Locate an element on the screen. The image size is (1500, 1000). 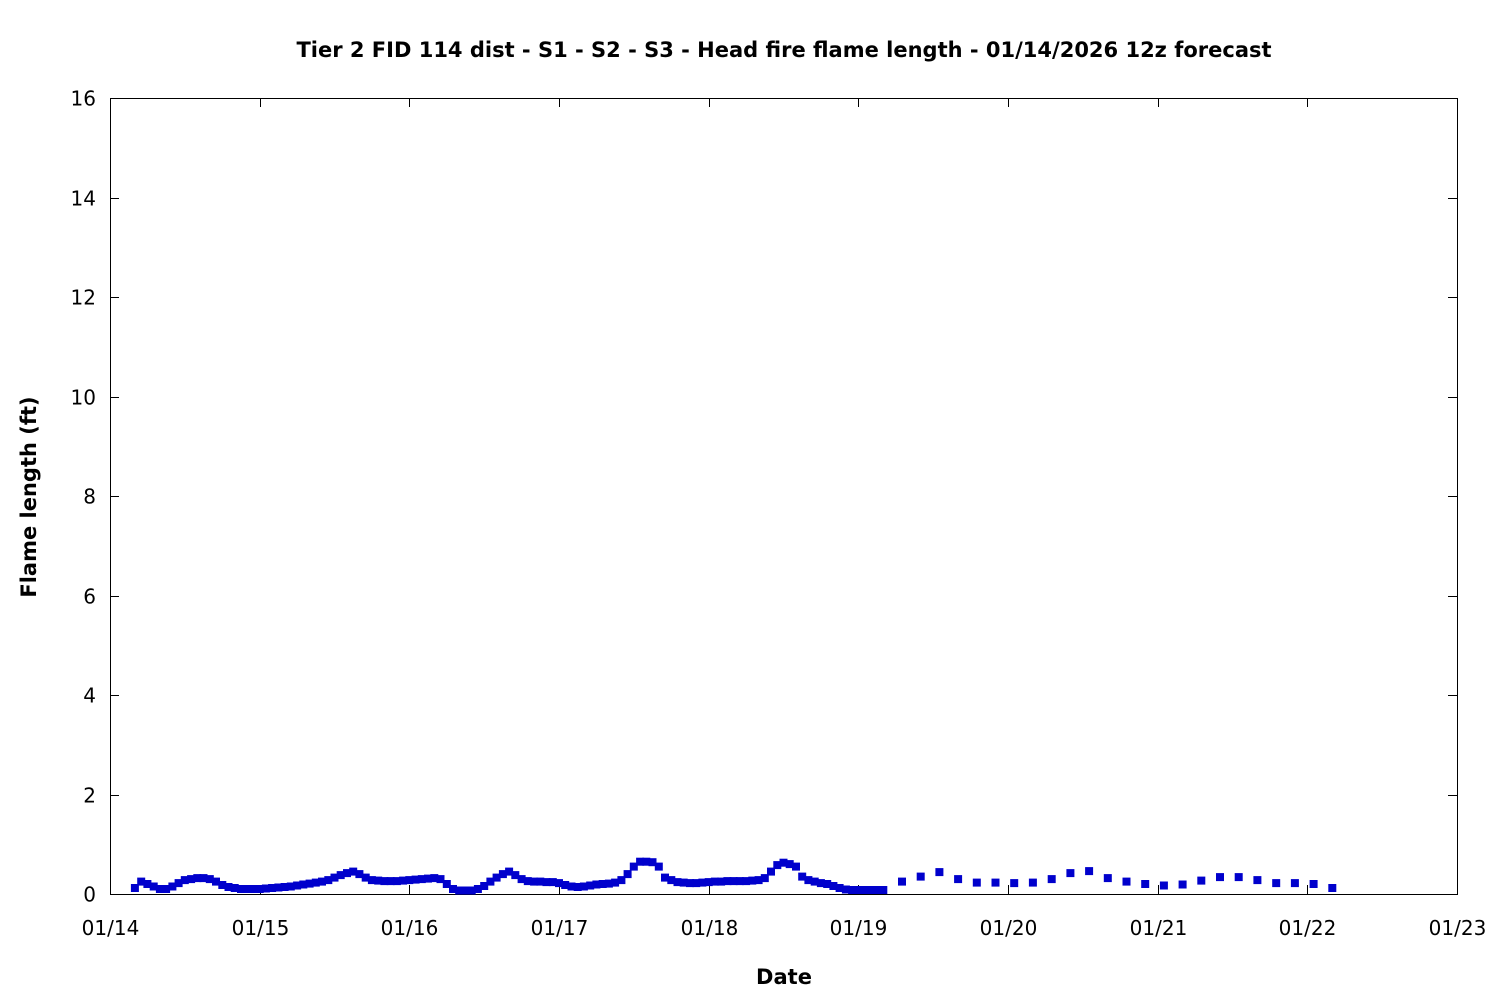
y-tick-label: 14 is located at coordinates (83, 199).